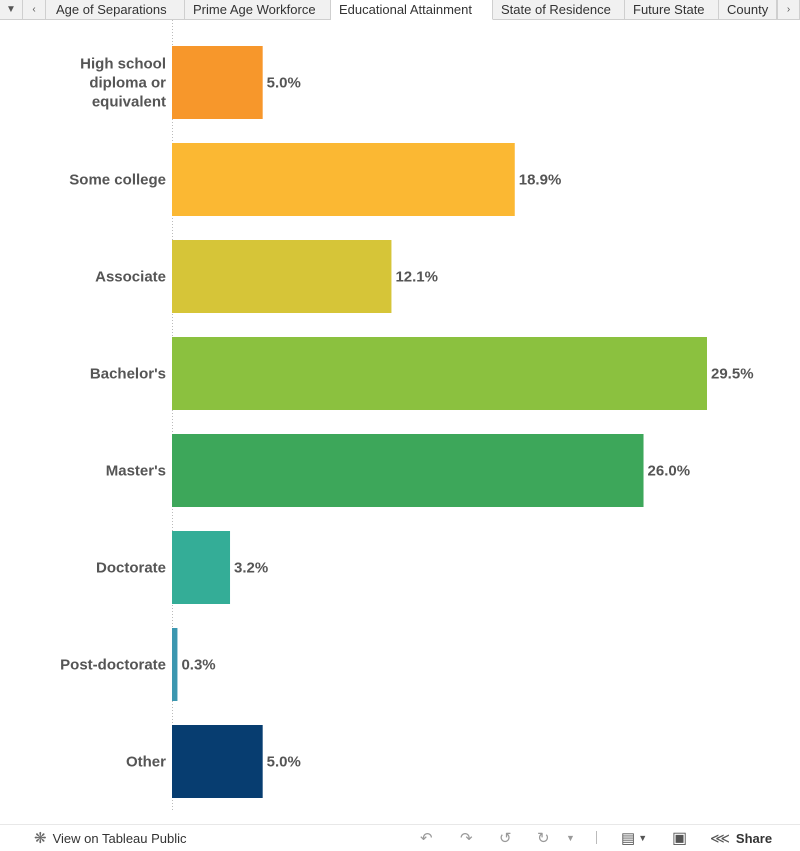  I want to click on tab-label: Prime Age Workforce, so click(254, 9).